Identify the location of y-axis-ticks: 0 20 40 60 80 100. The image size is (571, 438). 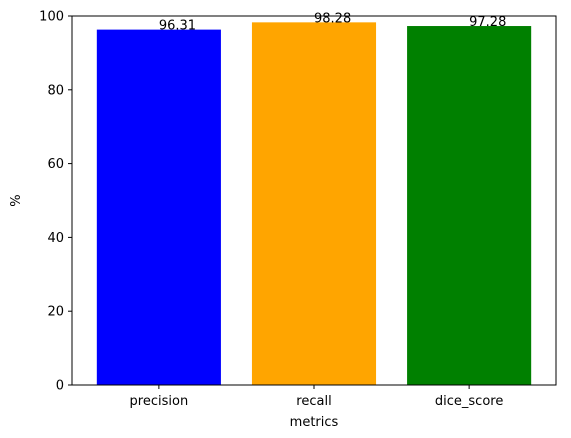
(55, 202).